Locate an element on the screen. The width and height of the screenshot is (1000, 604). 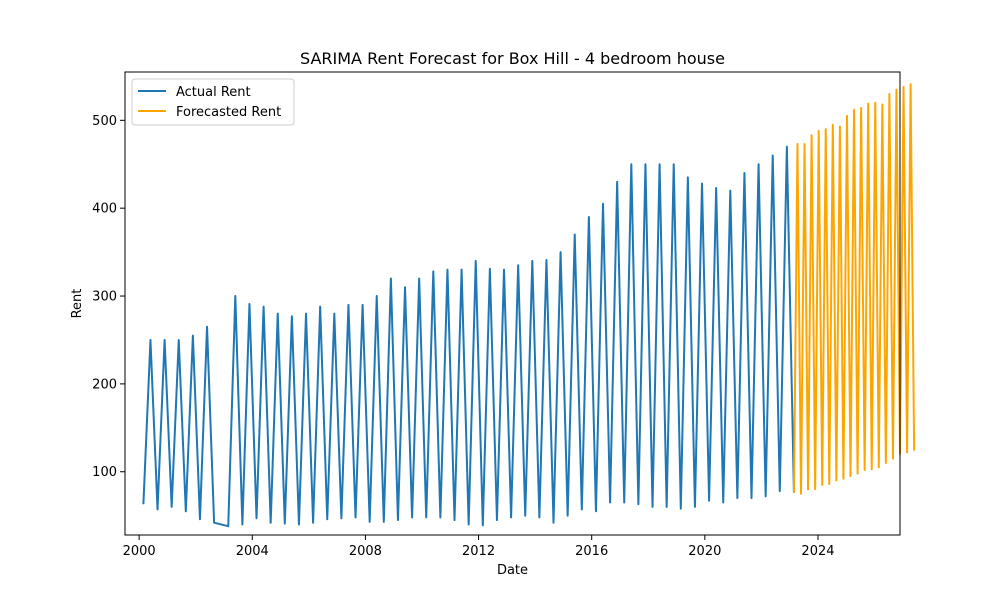
legend: Actual Rent Forecasted Rent is located at coordinates (213, 102).